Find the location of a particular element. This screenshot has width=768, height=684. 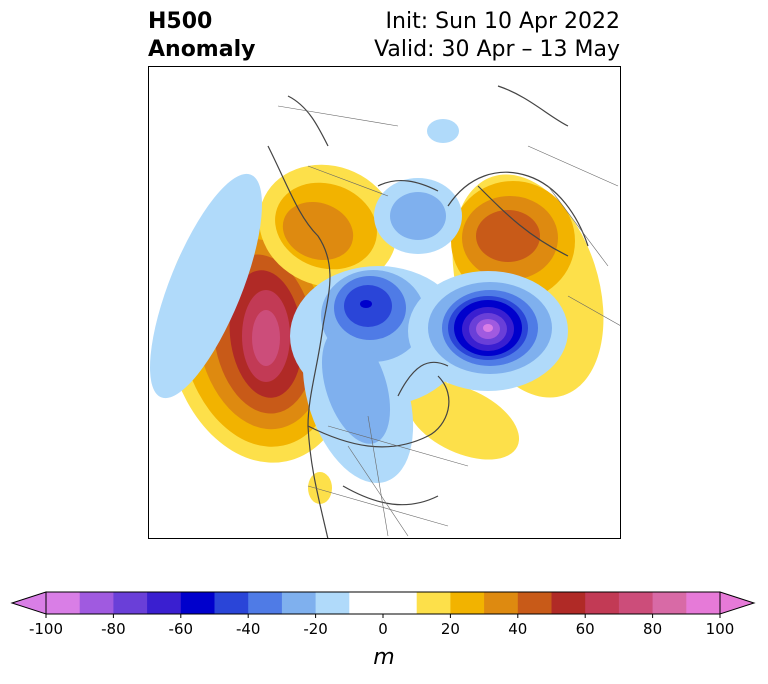

title-line-1: H500 is located at coordinates (180, 21).